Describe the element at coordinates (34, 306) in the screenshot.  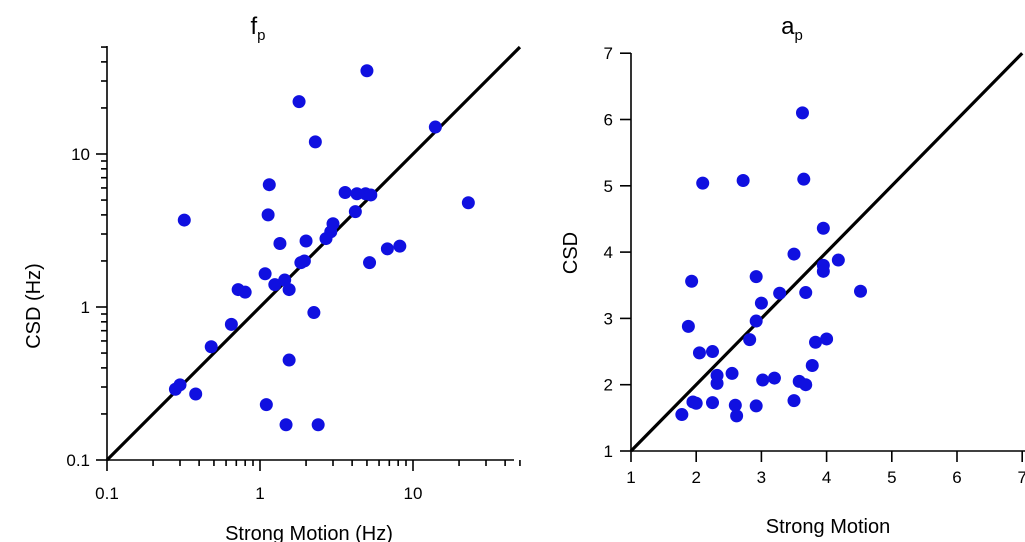
I see `fp-y-axis-label: CSD (Hz)` at that location.